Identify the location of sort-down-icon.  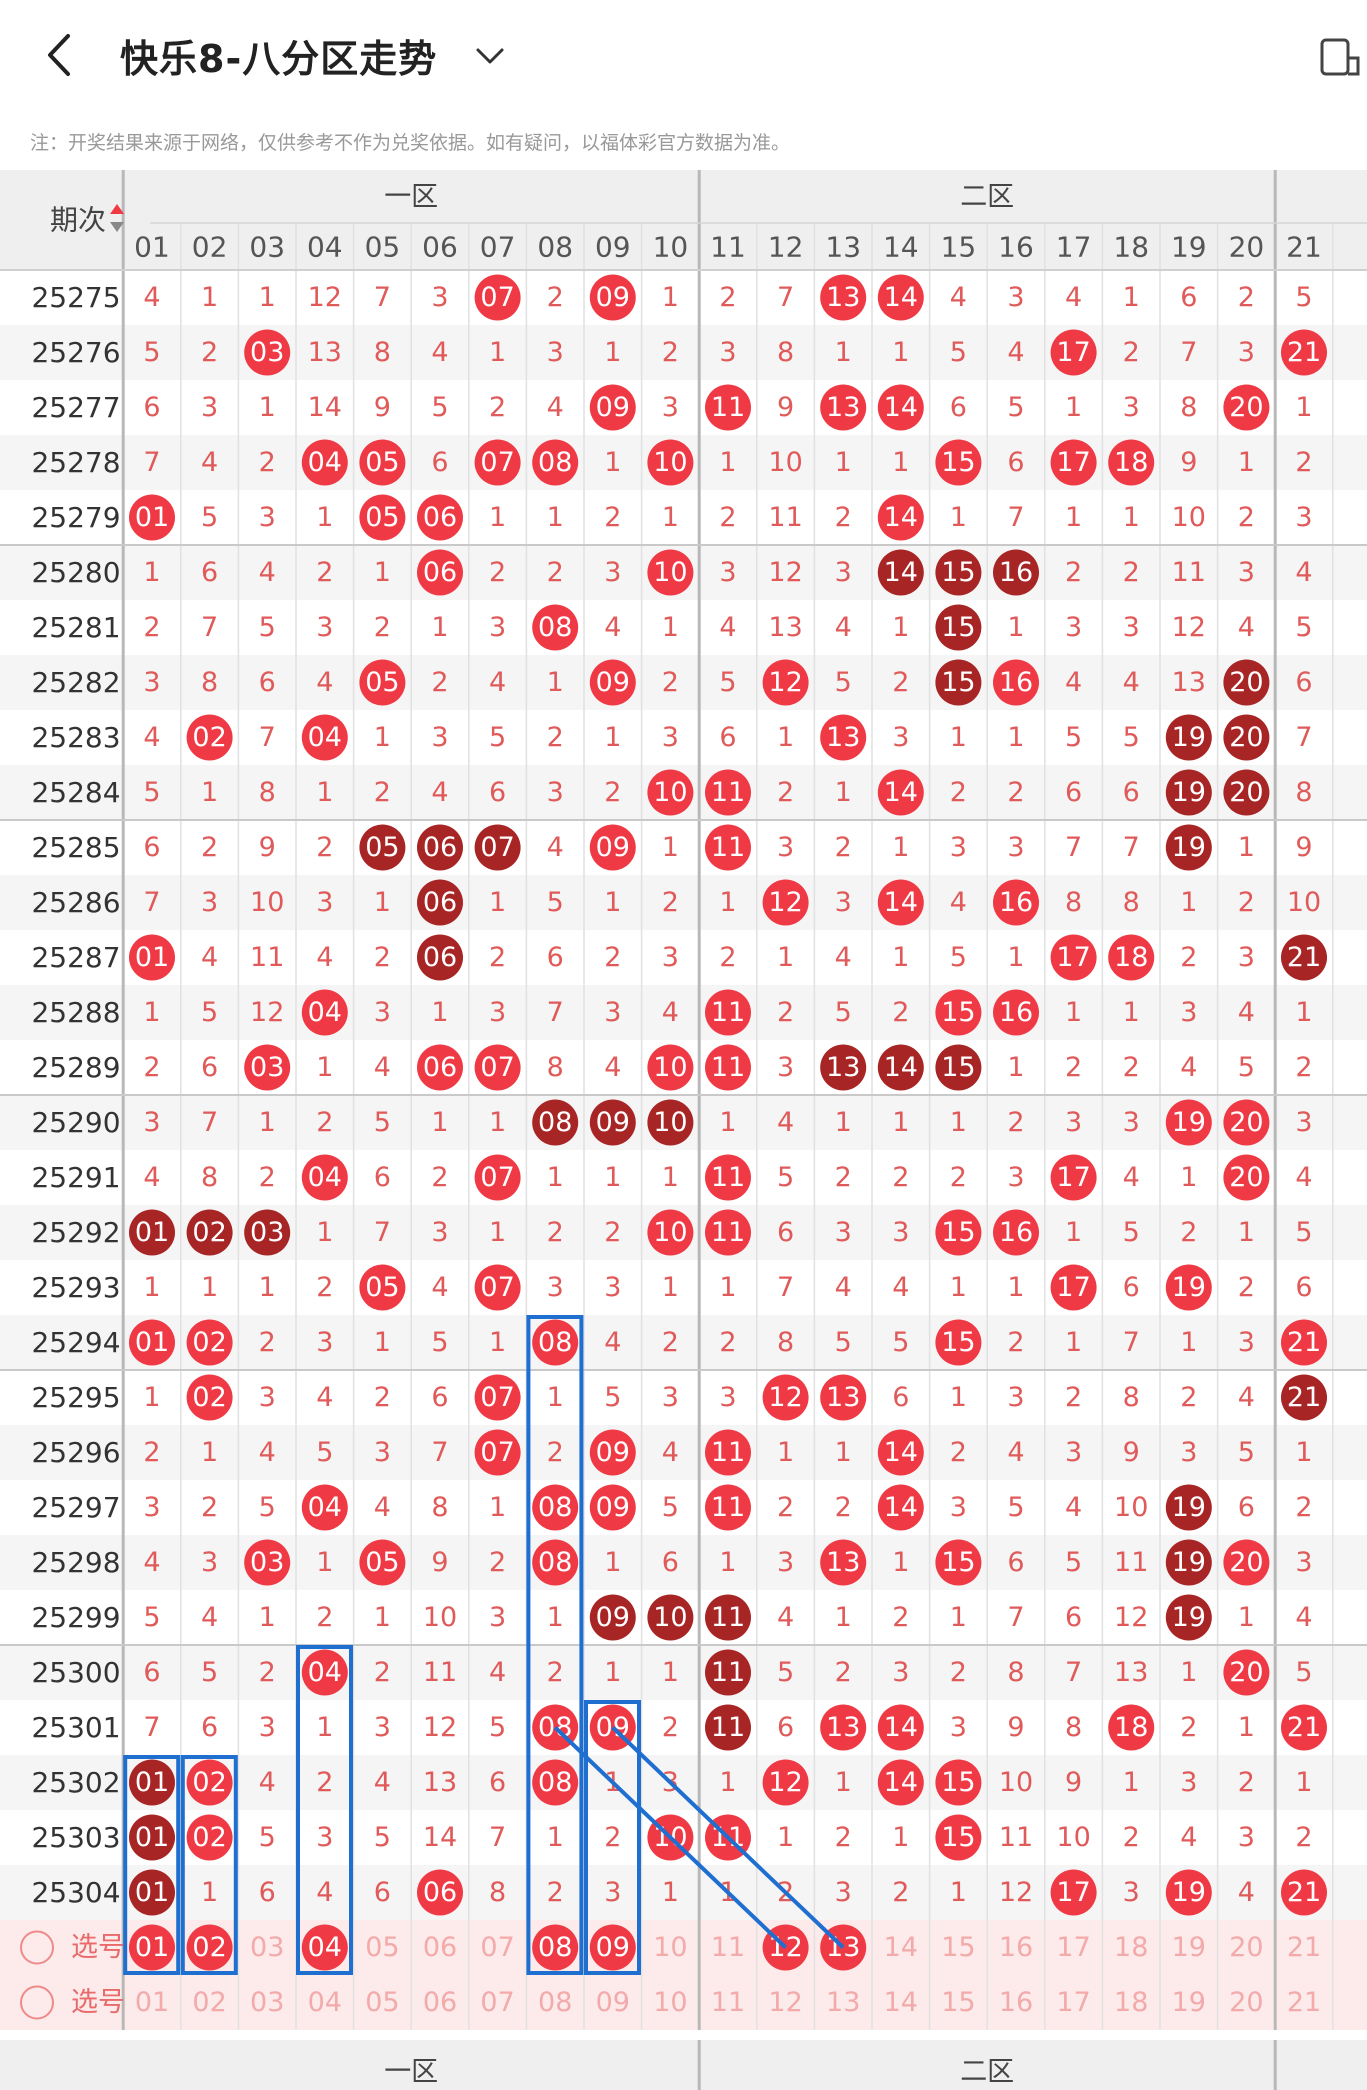
(117, 227).